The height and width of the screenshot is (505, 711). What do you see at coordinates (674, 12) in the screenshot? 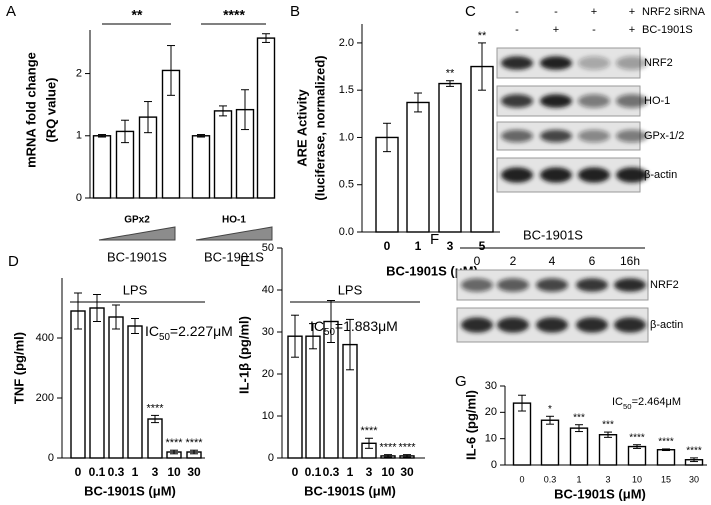
I see `condition-label: NRF2 siRNA` at bounding box center [674, 12].